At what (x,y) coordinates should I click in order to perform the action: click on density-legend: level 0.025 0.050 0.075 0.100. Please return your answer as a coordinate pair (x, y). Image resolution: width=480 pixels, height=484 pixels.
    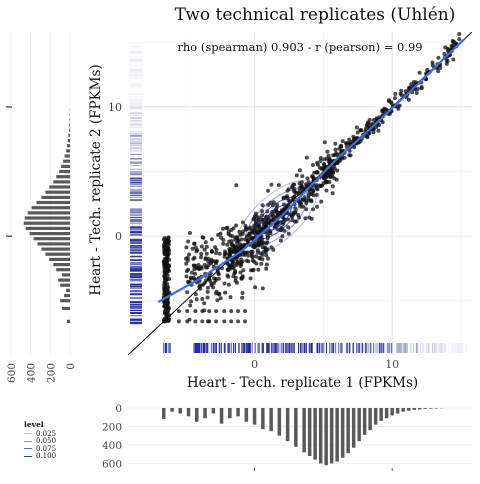
    Looking at the image, I should click on (40, 440).